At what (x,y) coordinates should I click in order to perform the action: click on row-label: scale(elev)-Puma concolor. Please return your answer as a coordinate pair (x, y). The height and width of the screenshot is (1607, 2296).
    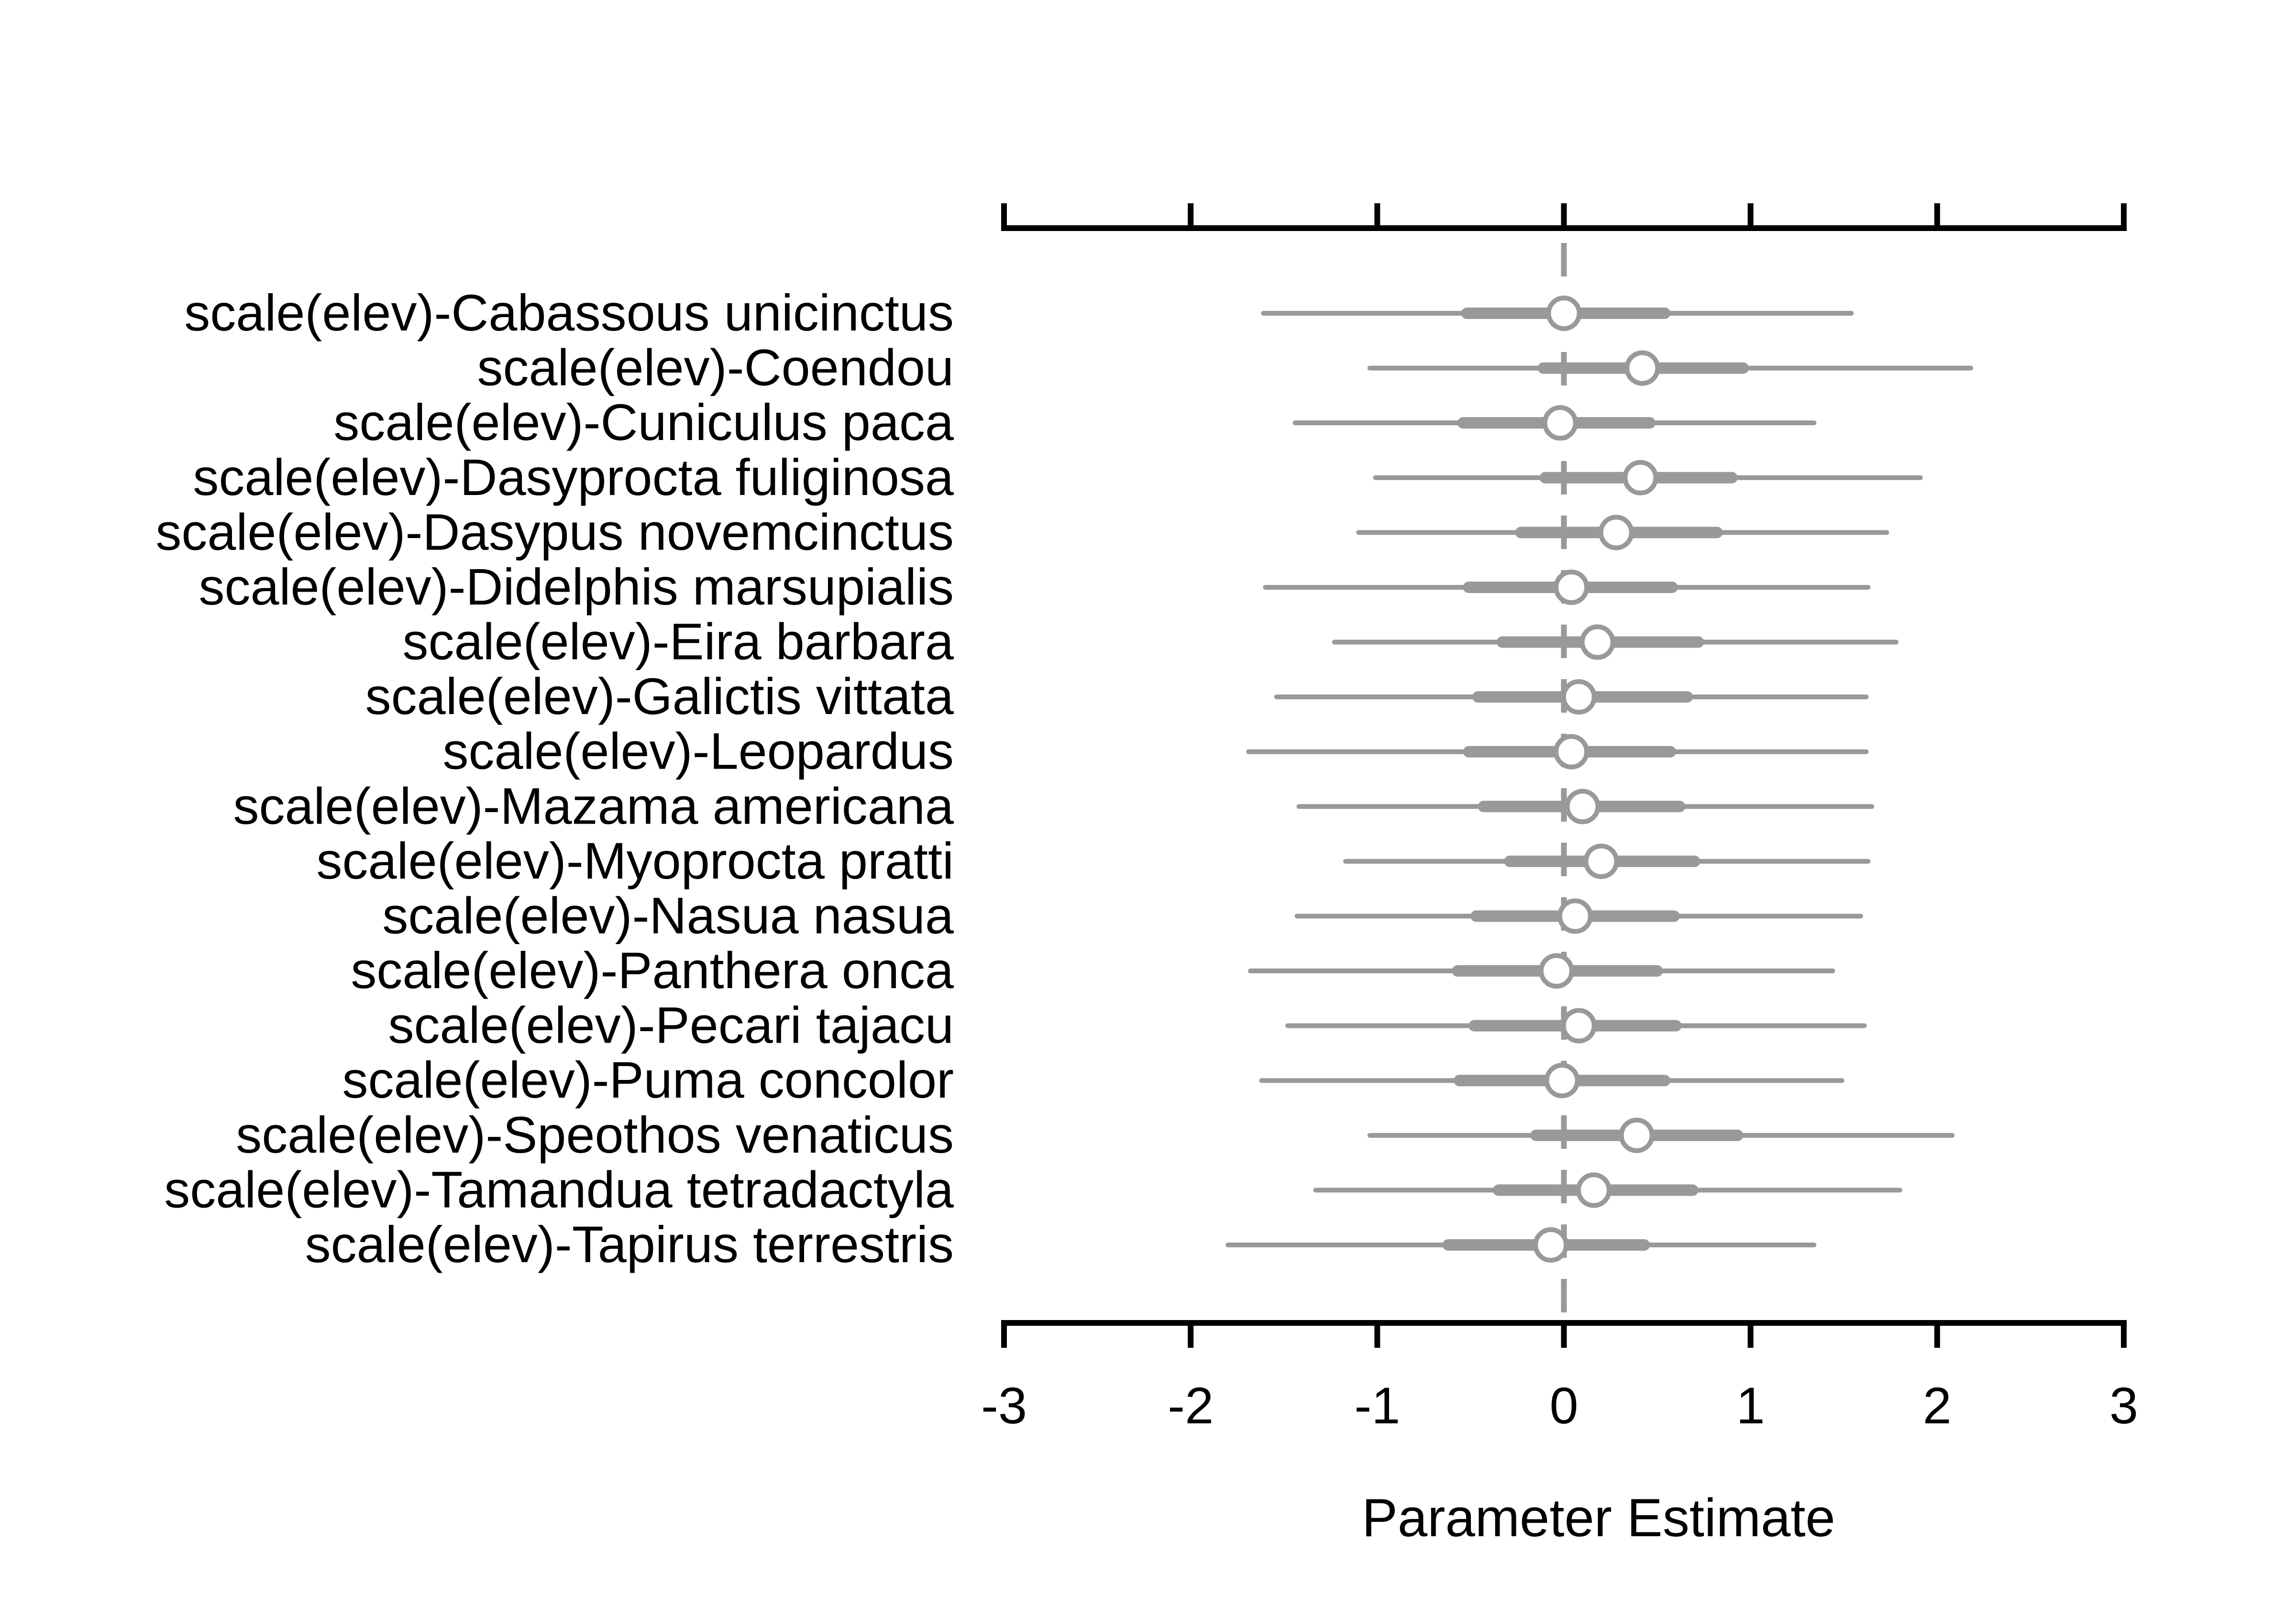
    Looking at the image, I should click on (648, 1080).